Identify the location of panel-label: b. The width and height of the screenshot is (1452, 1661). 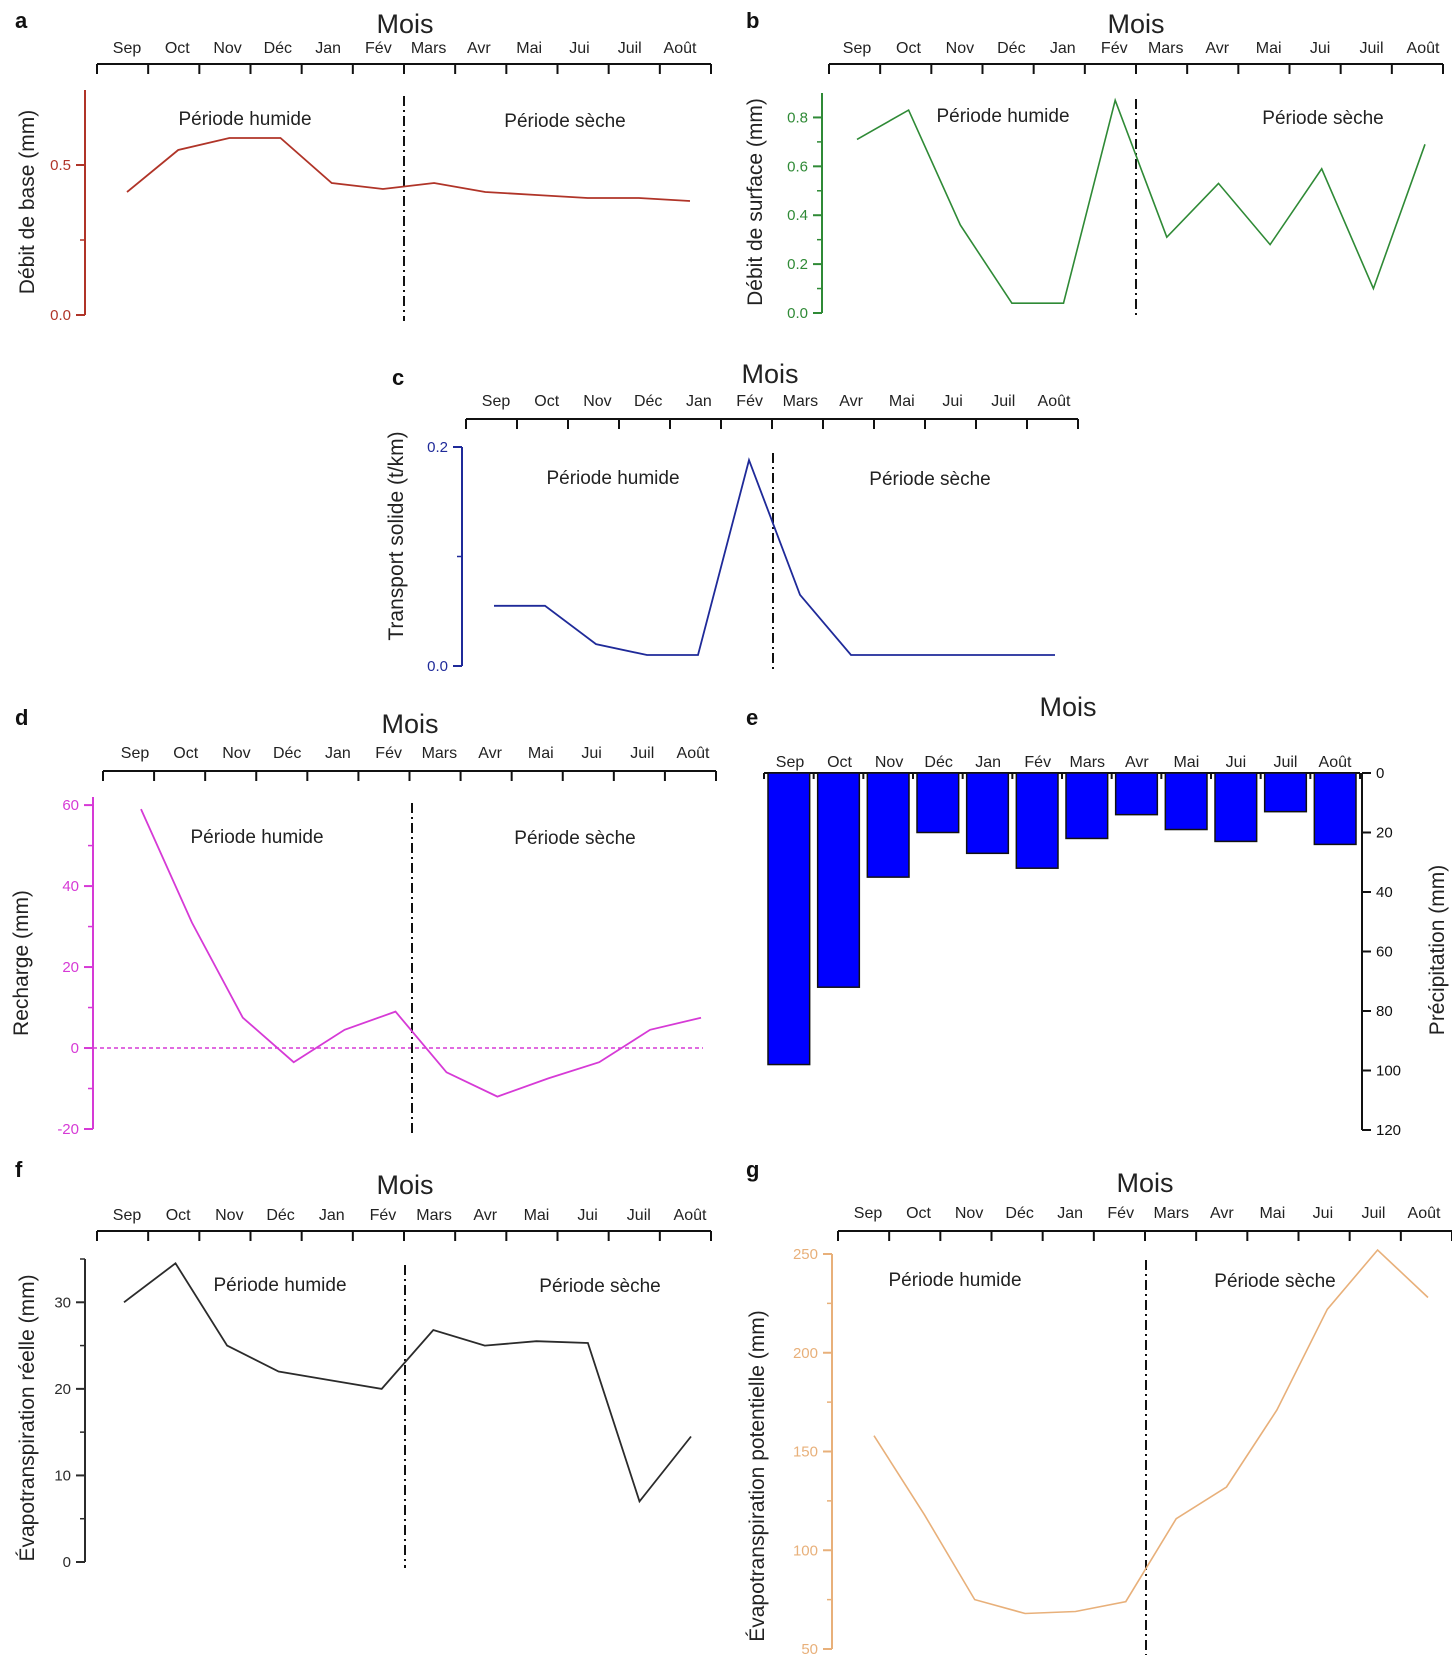
(752, 20).